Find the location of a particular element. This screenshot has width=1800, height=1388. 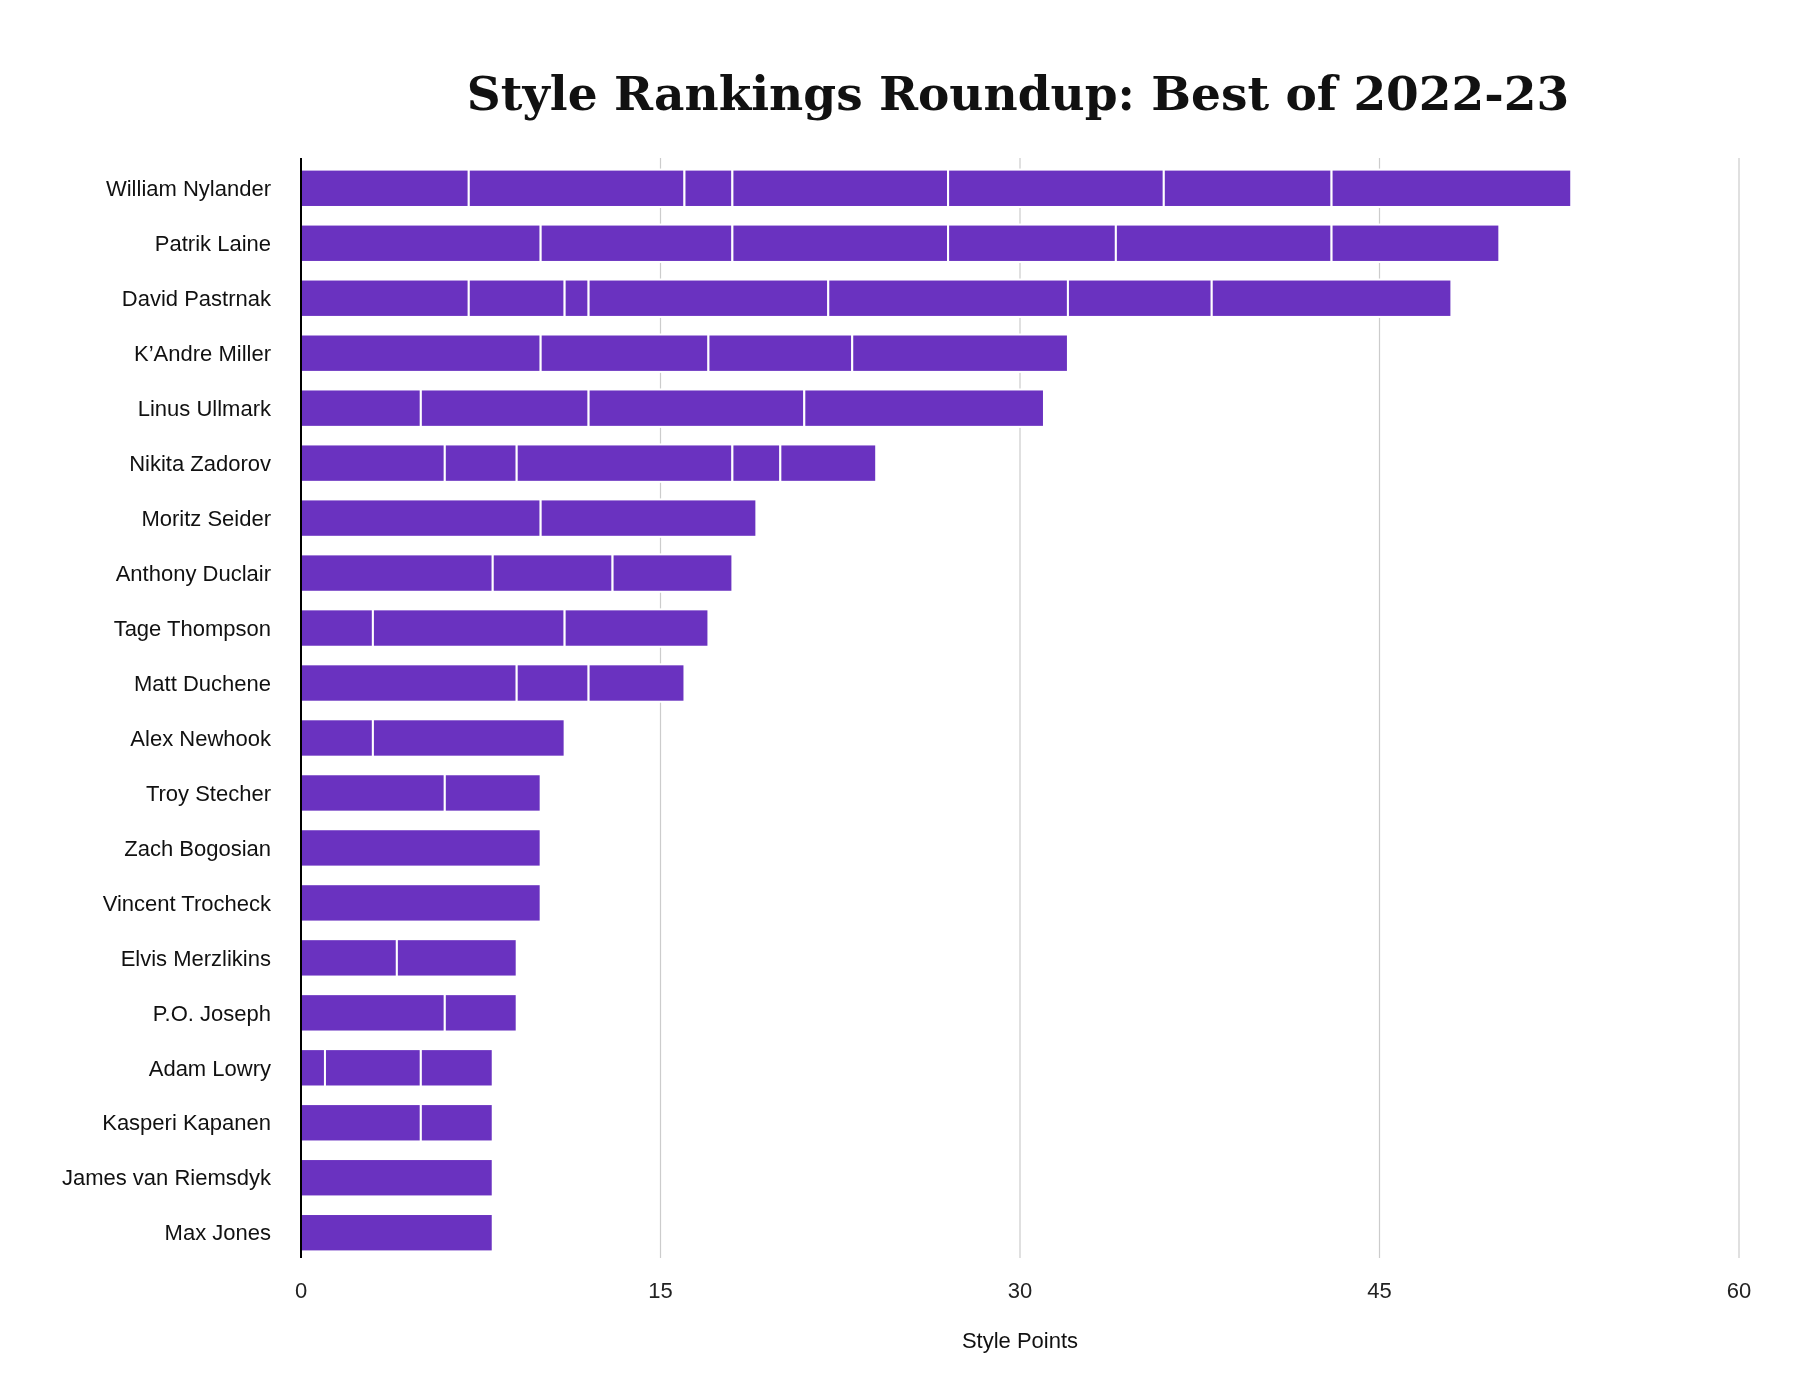

x-tick-label: 15 is located at coordinates (660, 1290).